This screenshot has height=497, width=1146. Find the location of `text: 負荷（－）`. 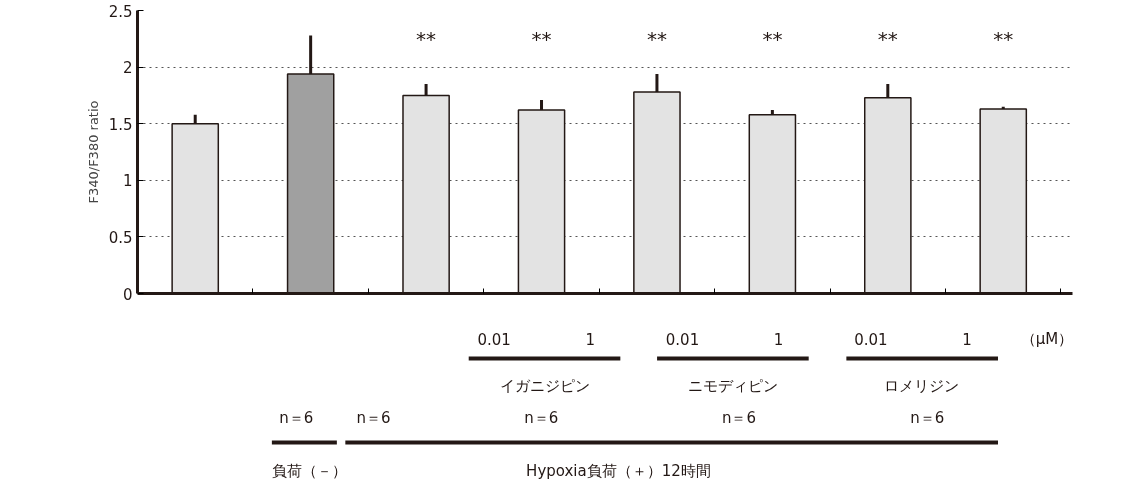

text: 負荷（－） is located at coordinates (309, 470).